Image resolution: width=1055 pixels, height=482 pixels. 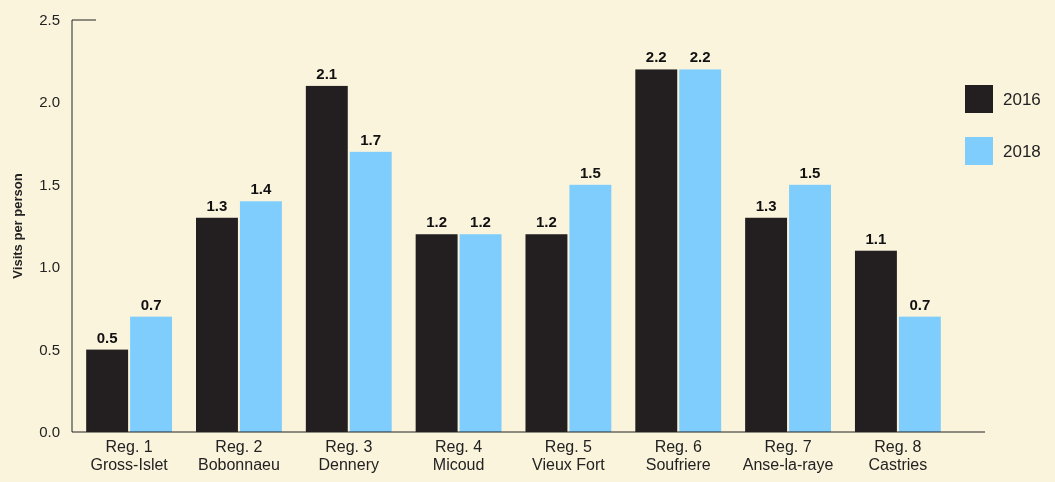 What do you see at coordinates (327, 73) in the screenshot?
I see `data-label: 2.1` at bounding box center [327, 73].